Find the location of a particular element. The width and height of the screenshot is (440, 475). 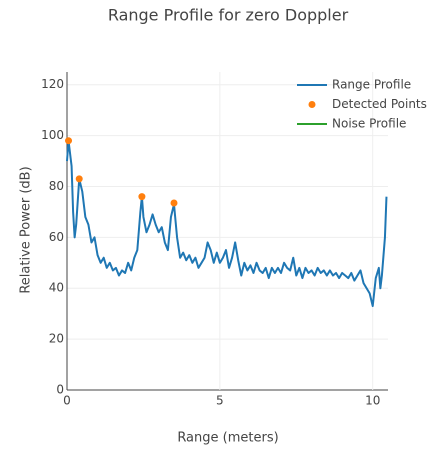

y-tick-label: 60 is located at coordinates (56, 237).